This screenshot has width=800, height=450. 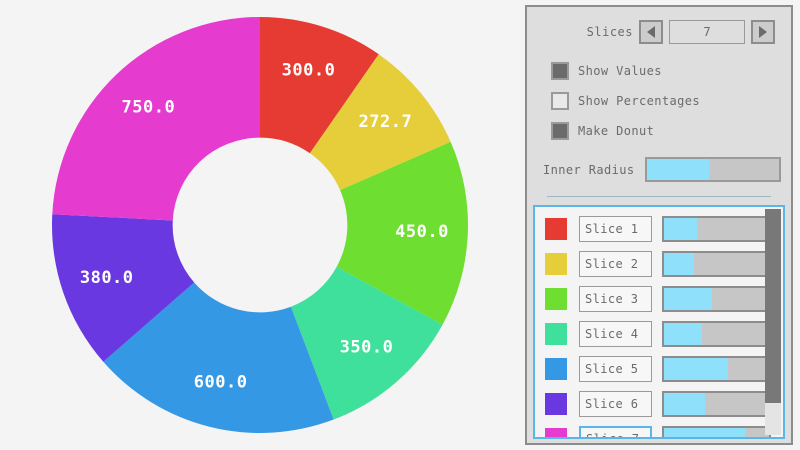 What do you see at coordinates (149, 107) in the screenshot?
I see `pie-slice-value-label: 750.0` at bounding box center [149, 107].